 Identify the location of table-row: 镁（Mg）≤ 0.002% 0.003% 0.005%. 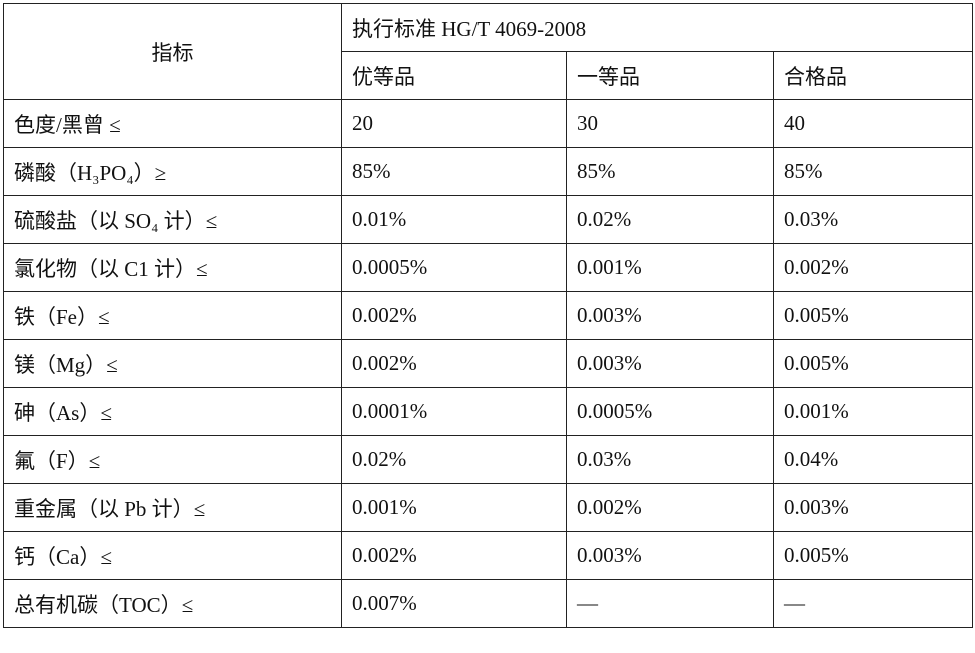
(488, 363).